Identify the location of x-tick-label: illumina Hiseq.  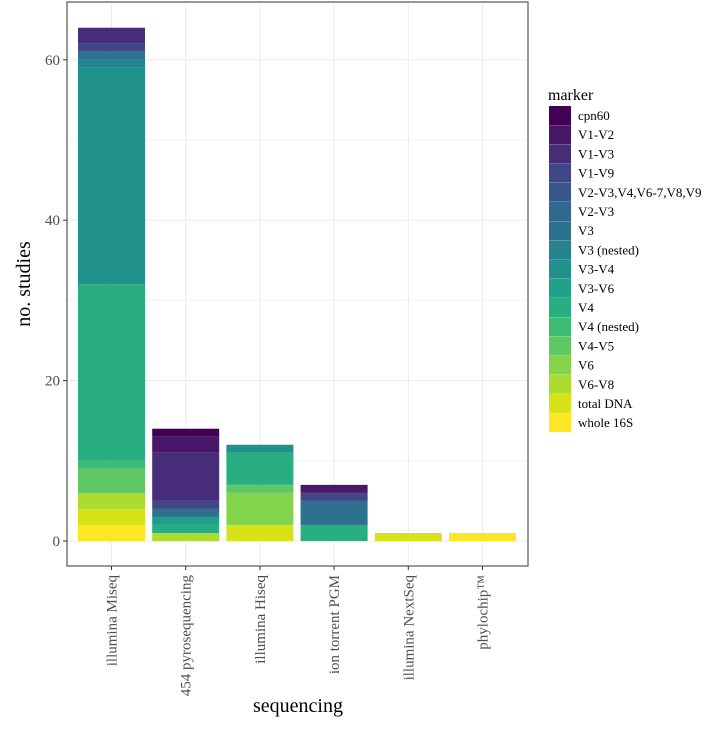
(261, 619).